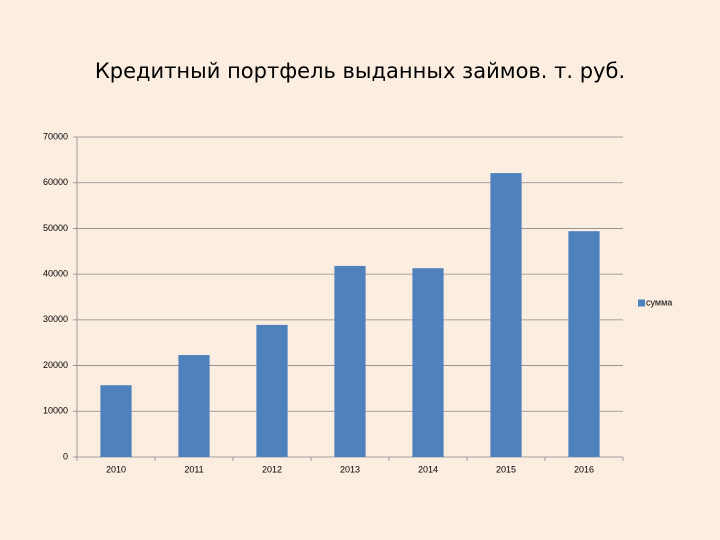  Describe the element at coordinates (55, 228) in the screenshot. I see `y-tick-label: 50000` at that location.